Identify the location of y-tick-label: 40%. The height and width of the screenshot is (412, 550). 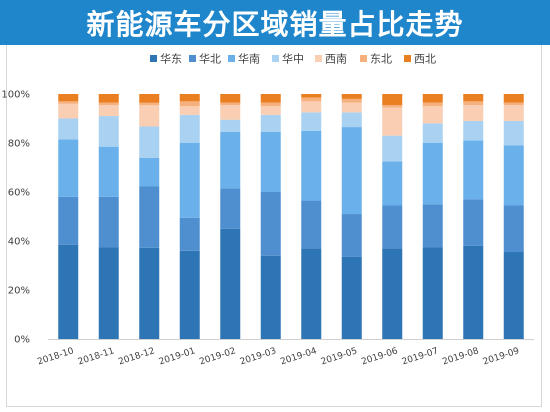
(19, 242).